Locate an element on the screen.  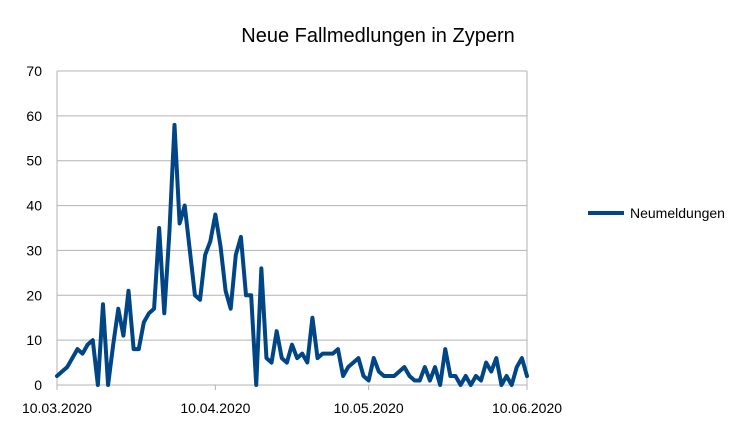
y-tick-label: 10 is located at coordinates (34, 340).